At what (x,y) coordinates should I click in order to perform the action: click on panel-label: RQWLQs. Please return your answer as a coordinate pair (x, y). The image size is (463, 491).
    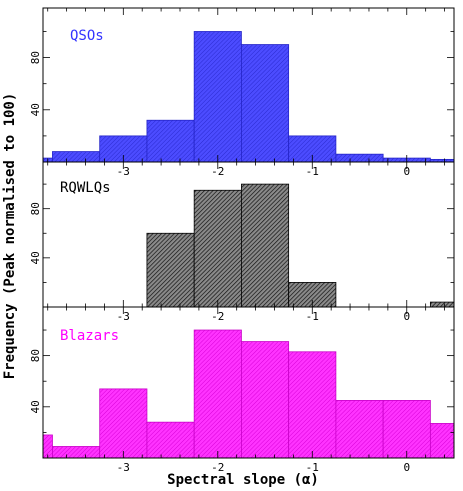
    Looking at the image, I should click on (85, 188).